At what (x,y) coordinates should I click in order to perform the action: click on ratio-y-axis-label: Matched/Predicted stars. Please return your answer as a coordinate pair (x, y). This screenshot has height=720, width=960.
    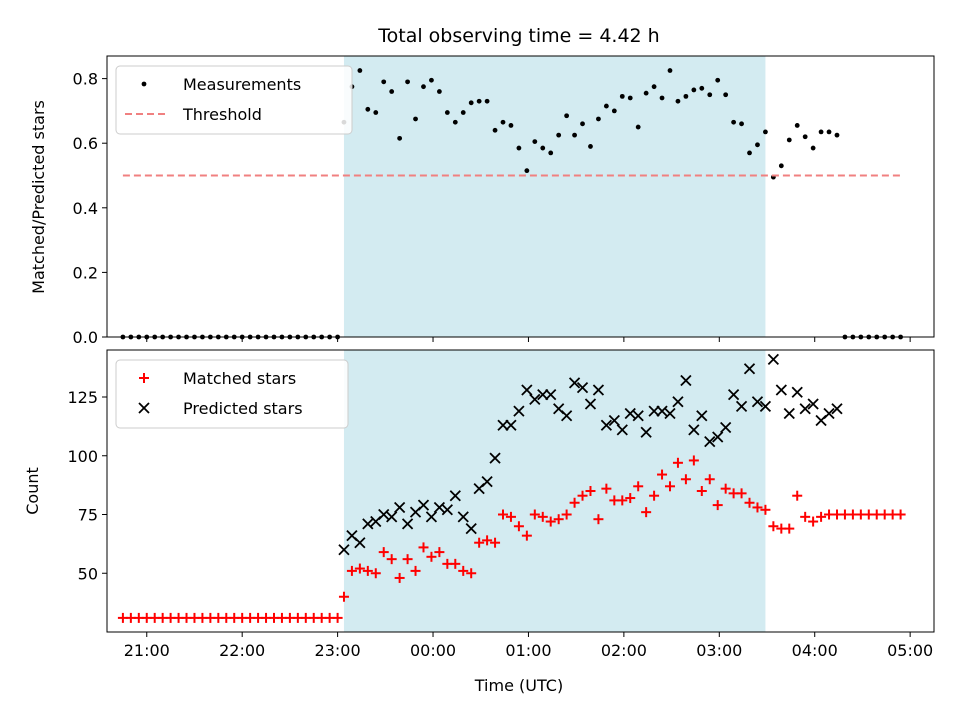
    Looking at the image, I should click on (38, 197).